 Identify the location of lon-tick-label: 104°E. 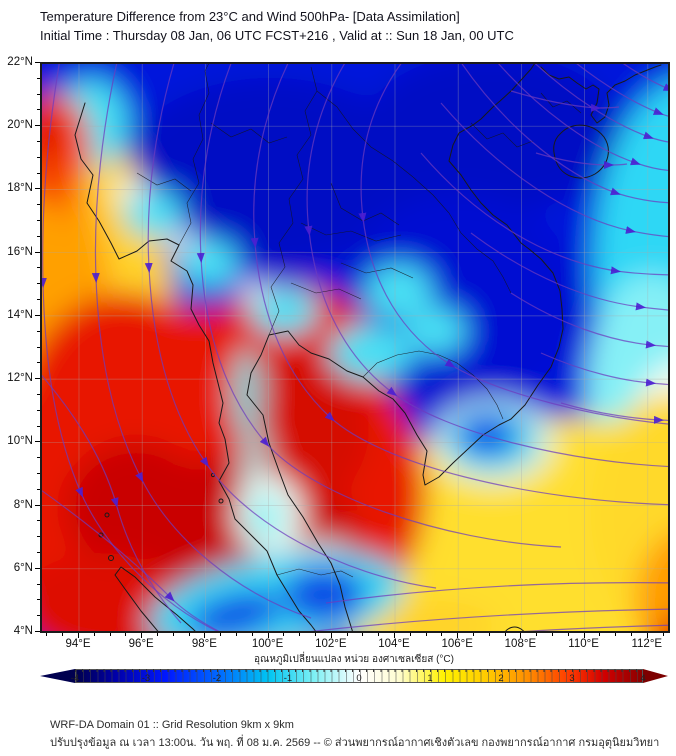
(394, 644).